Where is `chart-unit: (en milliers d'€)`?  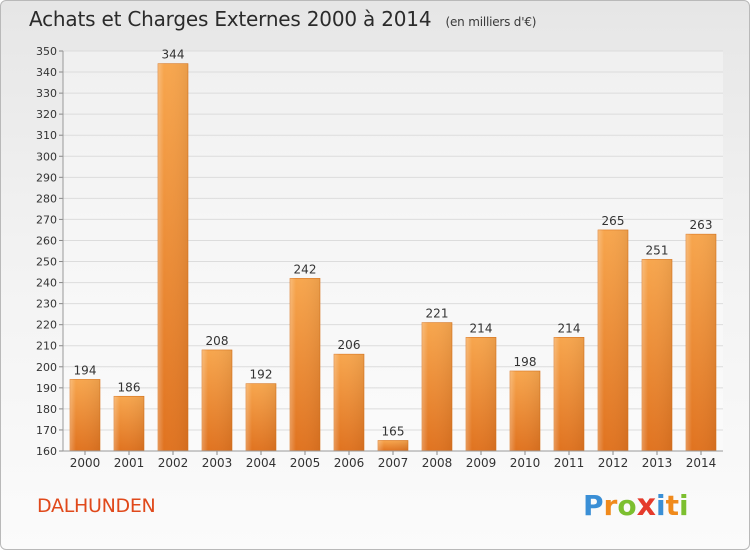 chart-unit: (en milliers d'€) is located at coordinates (491, 22).